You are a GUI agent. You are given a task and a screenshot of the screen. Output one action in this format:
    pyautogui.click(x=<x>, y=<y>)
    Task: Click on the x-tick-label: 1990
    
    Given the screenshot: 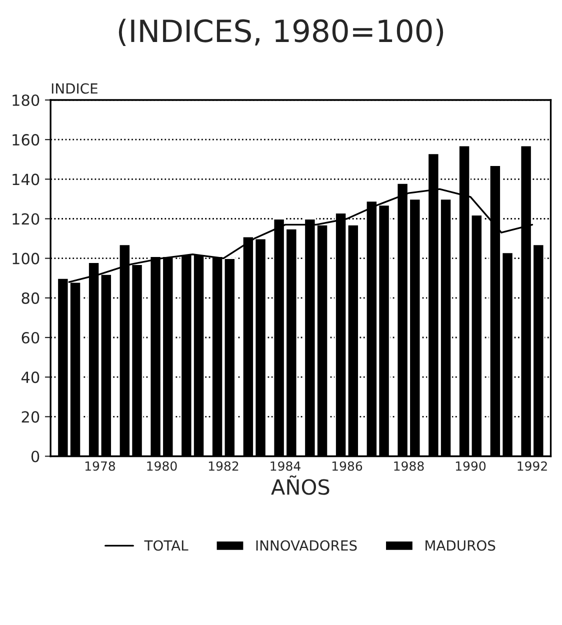 What is the action you would take?
    pyautogui.click(x=471, y=466)
    